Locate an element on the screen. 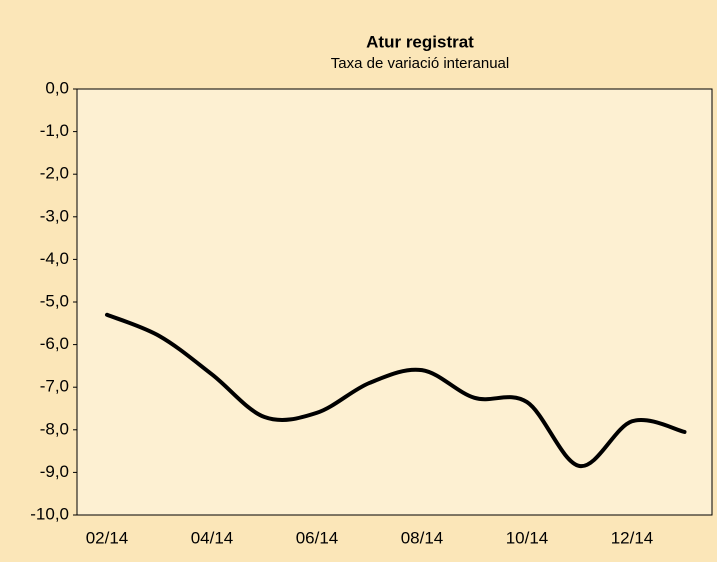 The height and width of the screenshot is (562, 717). y-tick-label: -7,0 is located at coordinates (54, 386).